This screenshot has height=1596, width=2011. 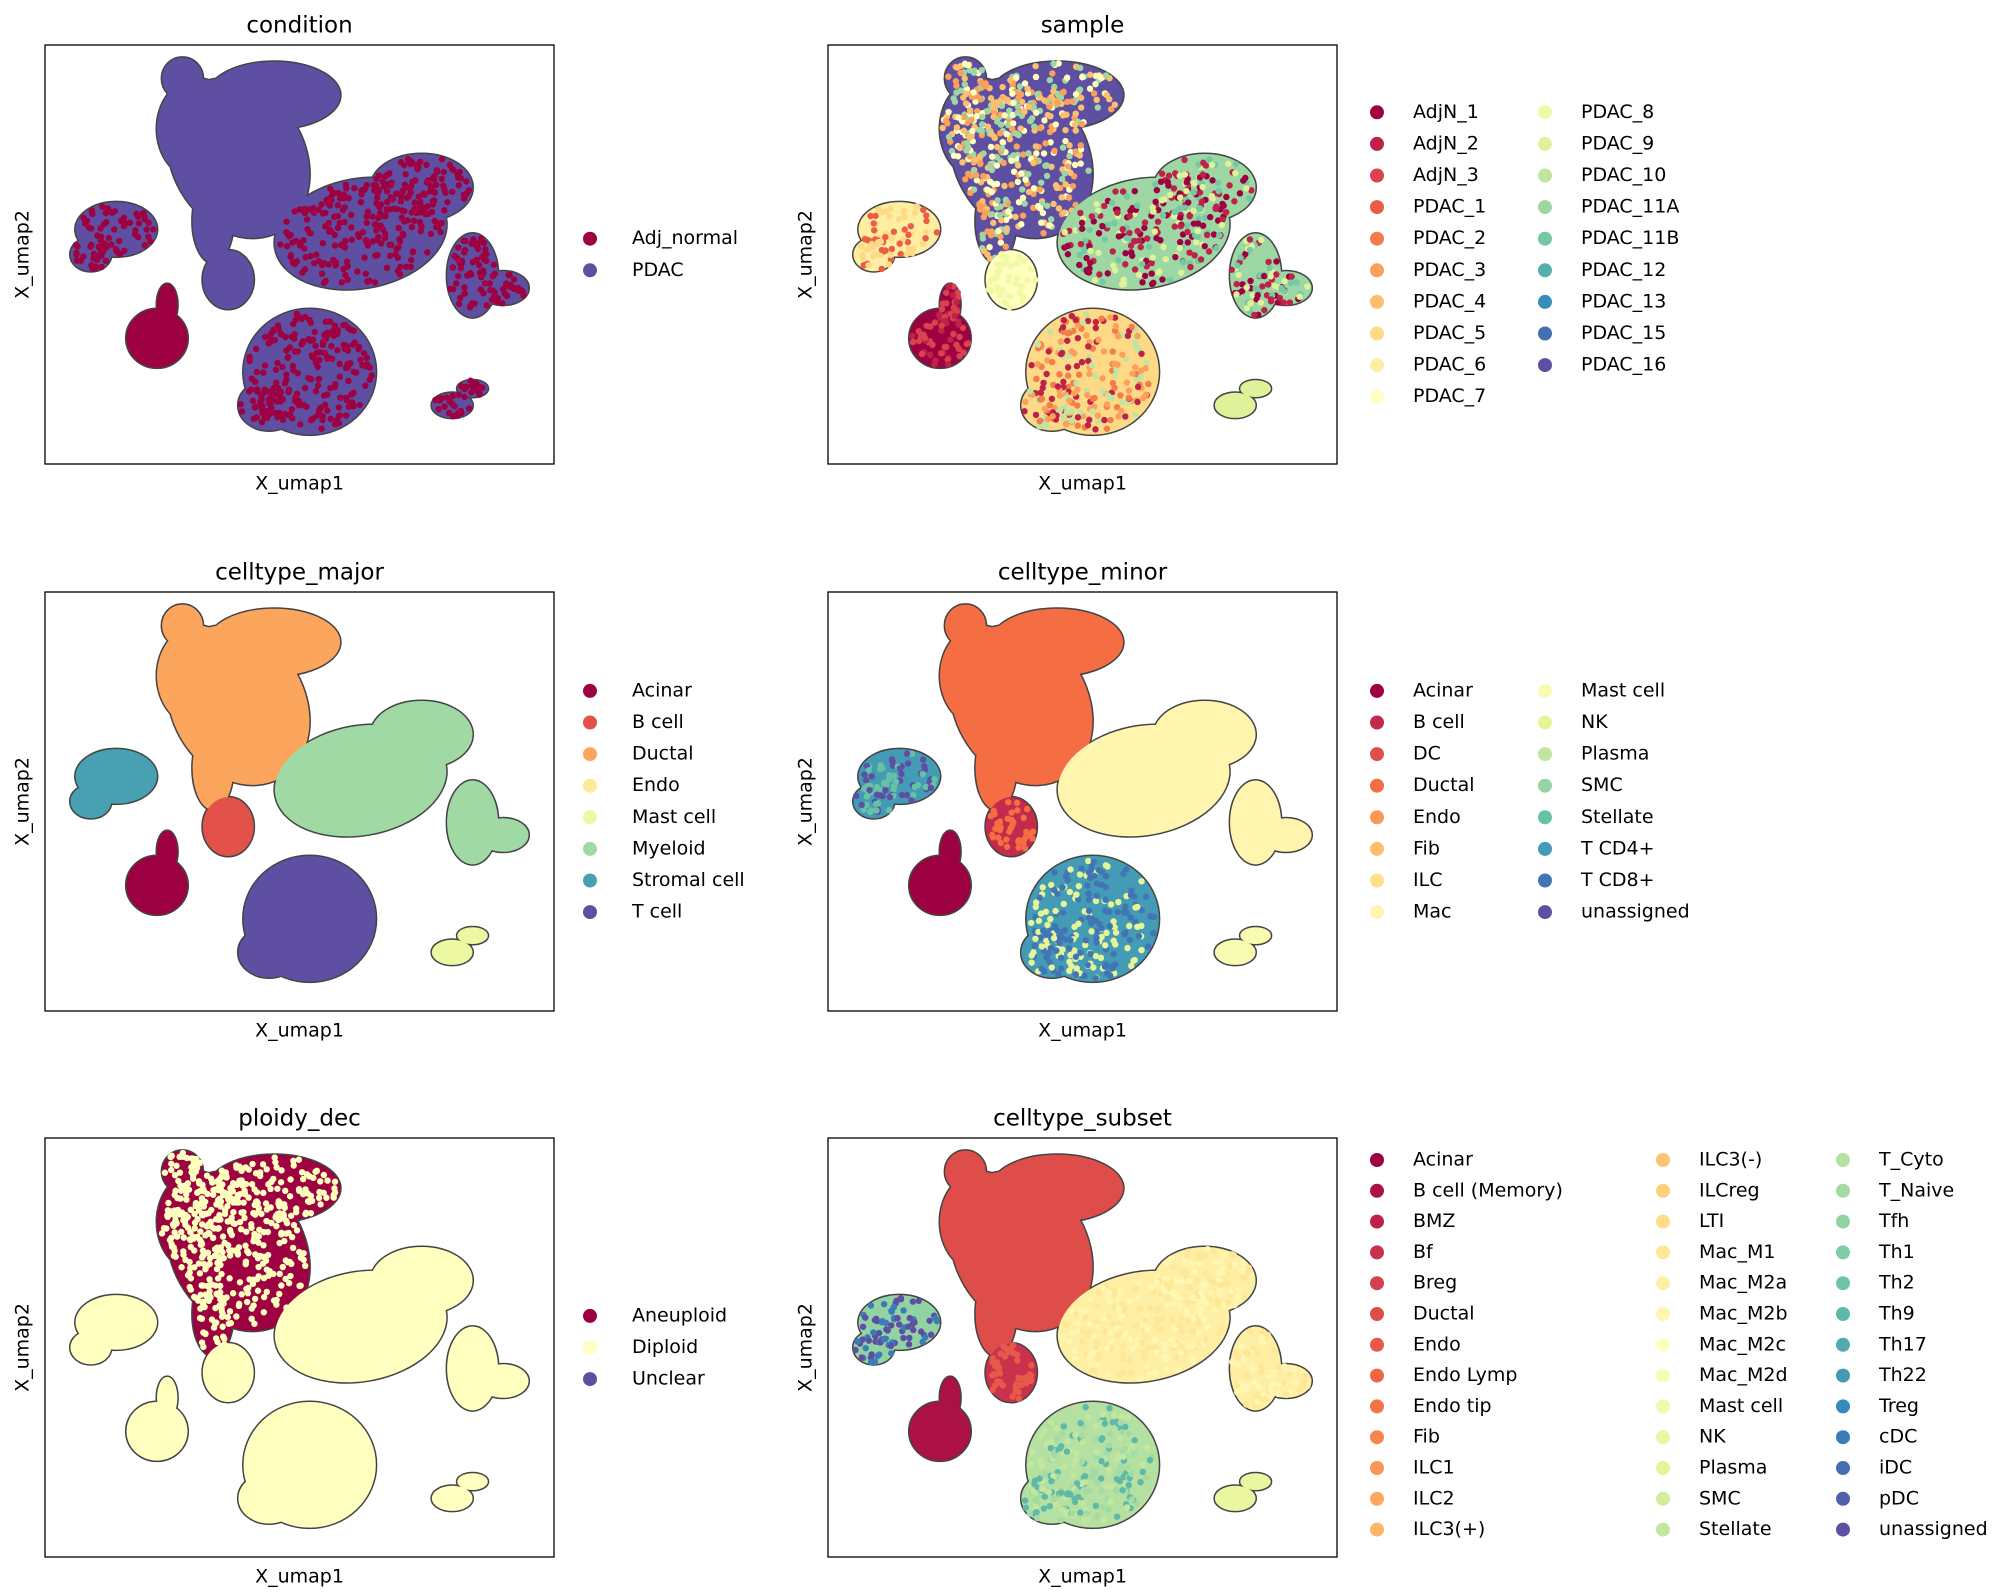 What do you see at coordinates (1449, 333) in the screenshot?
I see `legend-label: PDAC_5` at bounding box center [1449, 333].